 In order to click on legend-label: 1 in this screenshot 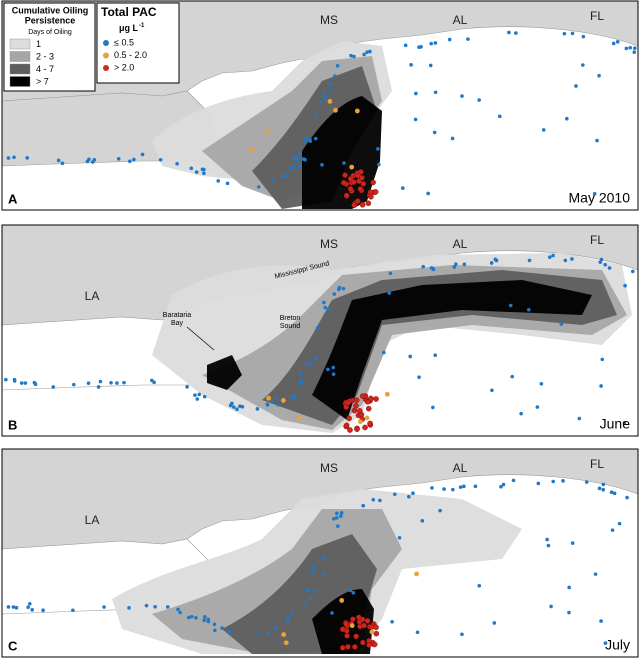, I will do `click(38, 44)`.